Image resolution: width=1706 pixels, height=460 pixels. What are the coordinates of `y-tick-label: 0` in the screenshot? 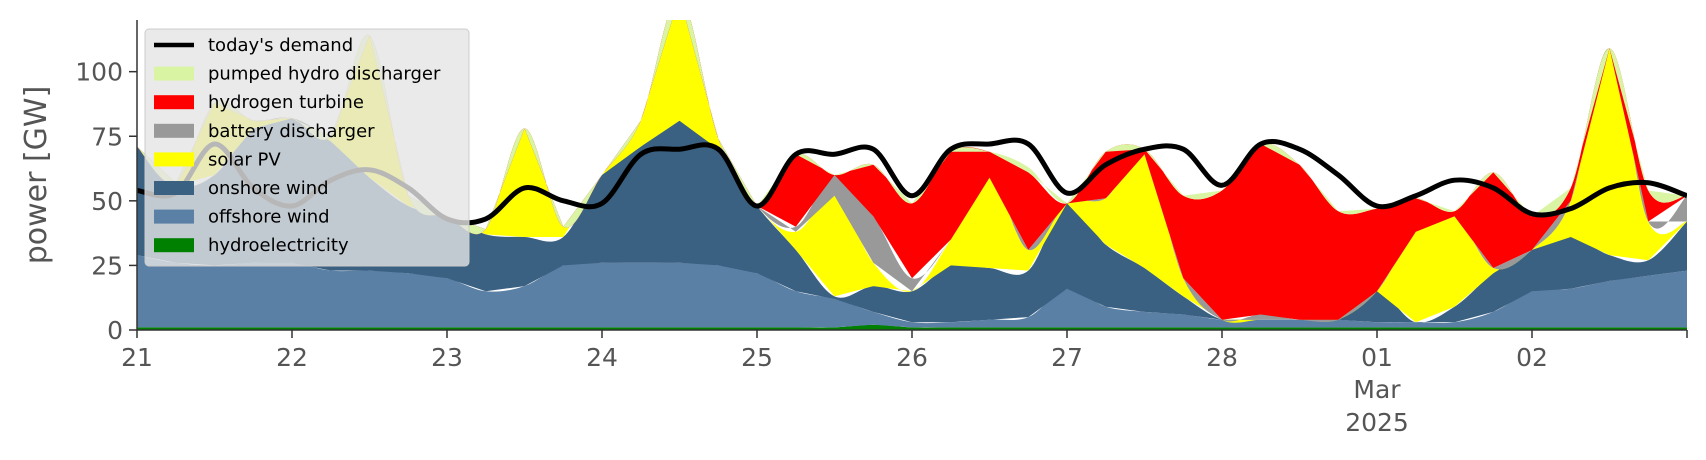 It's located at (115, 330).